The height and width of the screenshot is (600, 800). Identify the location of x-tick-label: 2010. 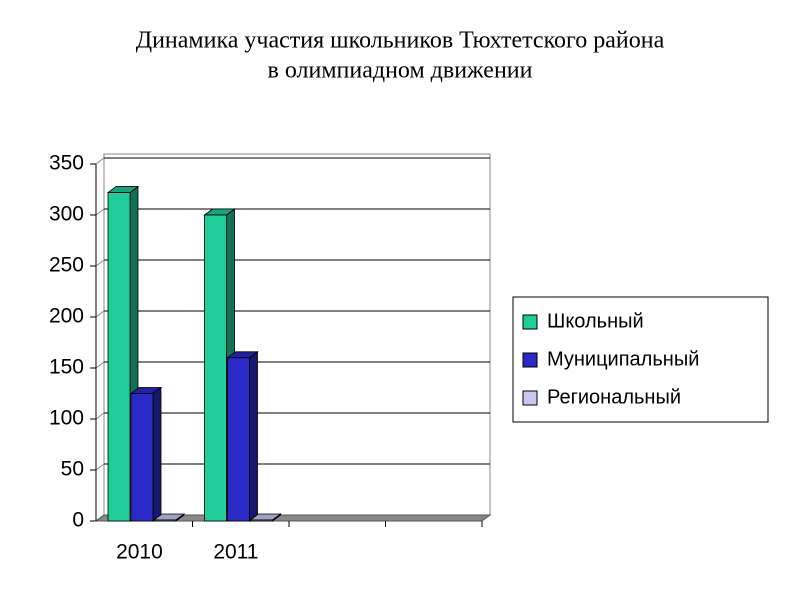
(139, 552).